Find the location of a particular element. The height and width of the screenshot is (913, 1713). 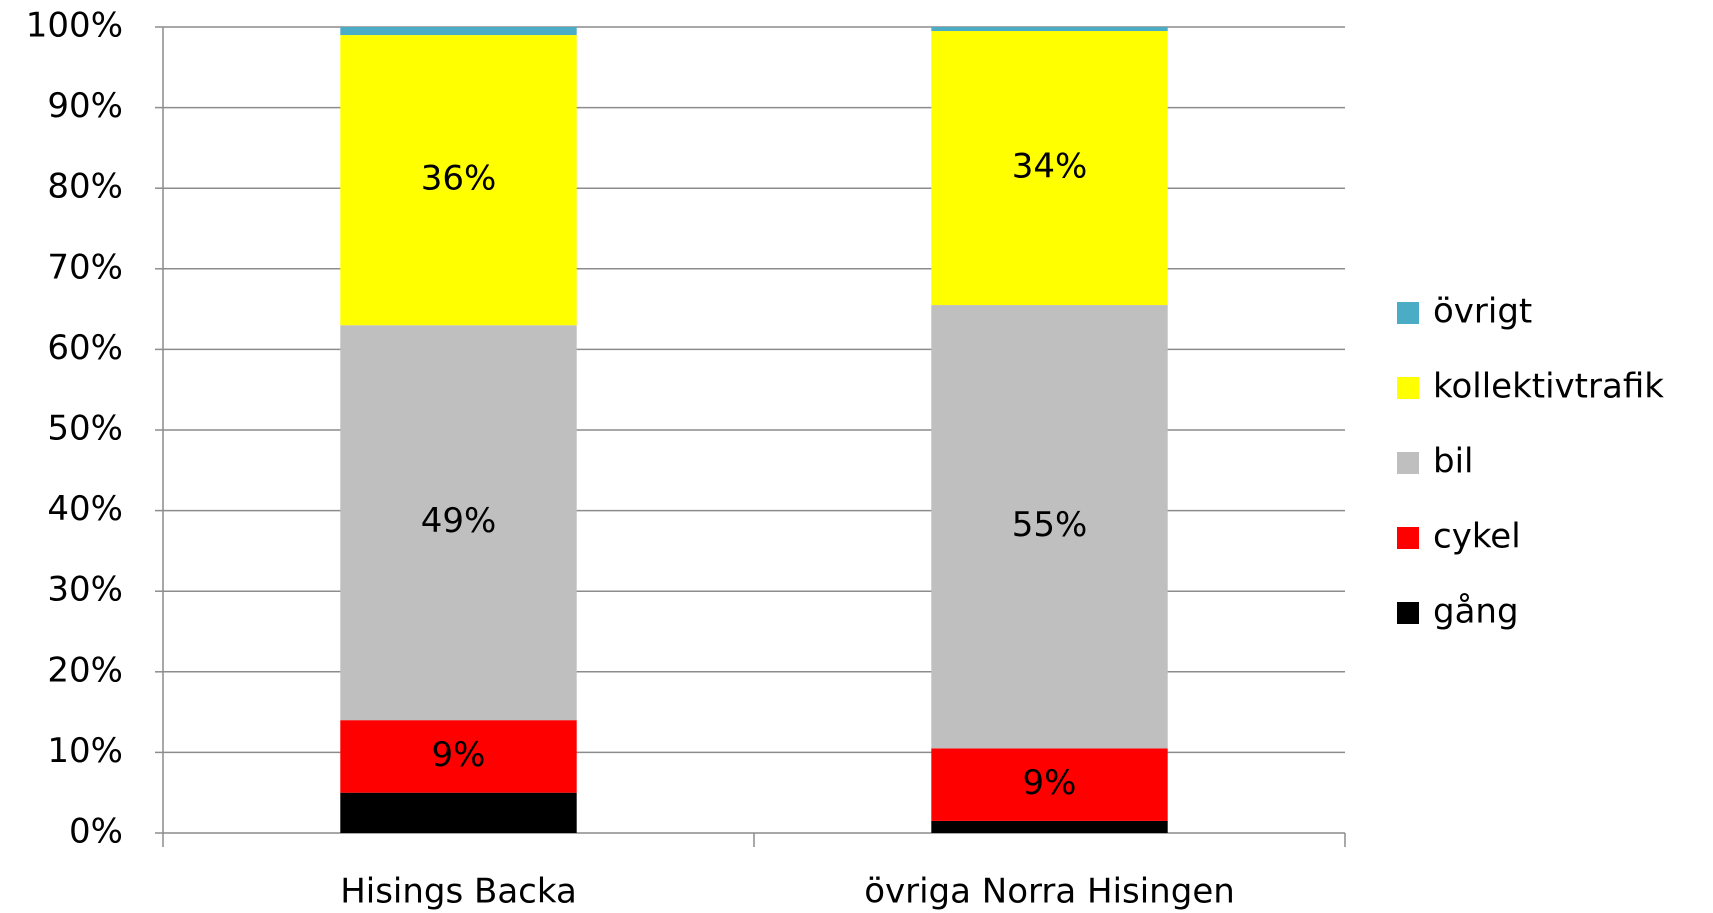

data-label: 49% is located at coordinates (459, 521).